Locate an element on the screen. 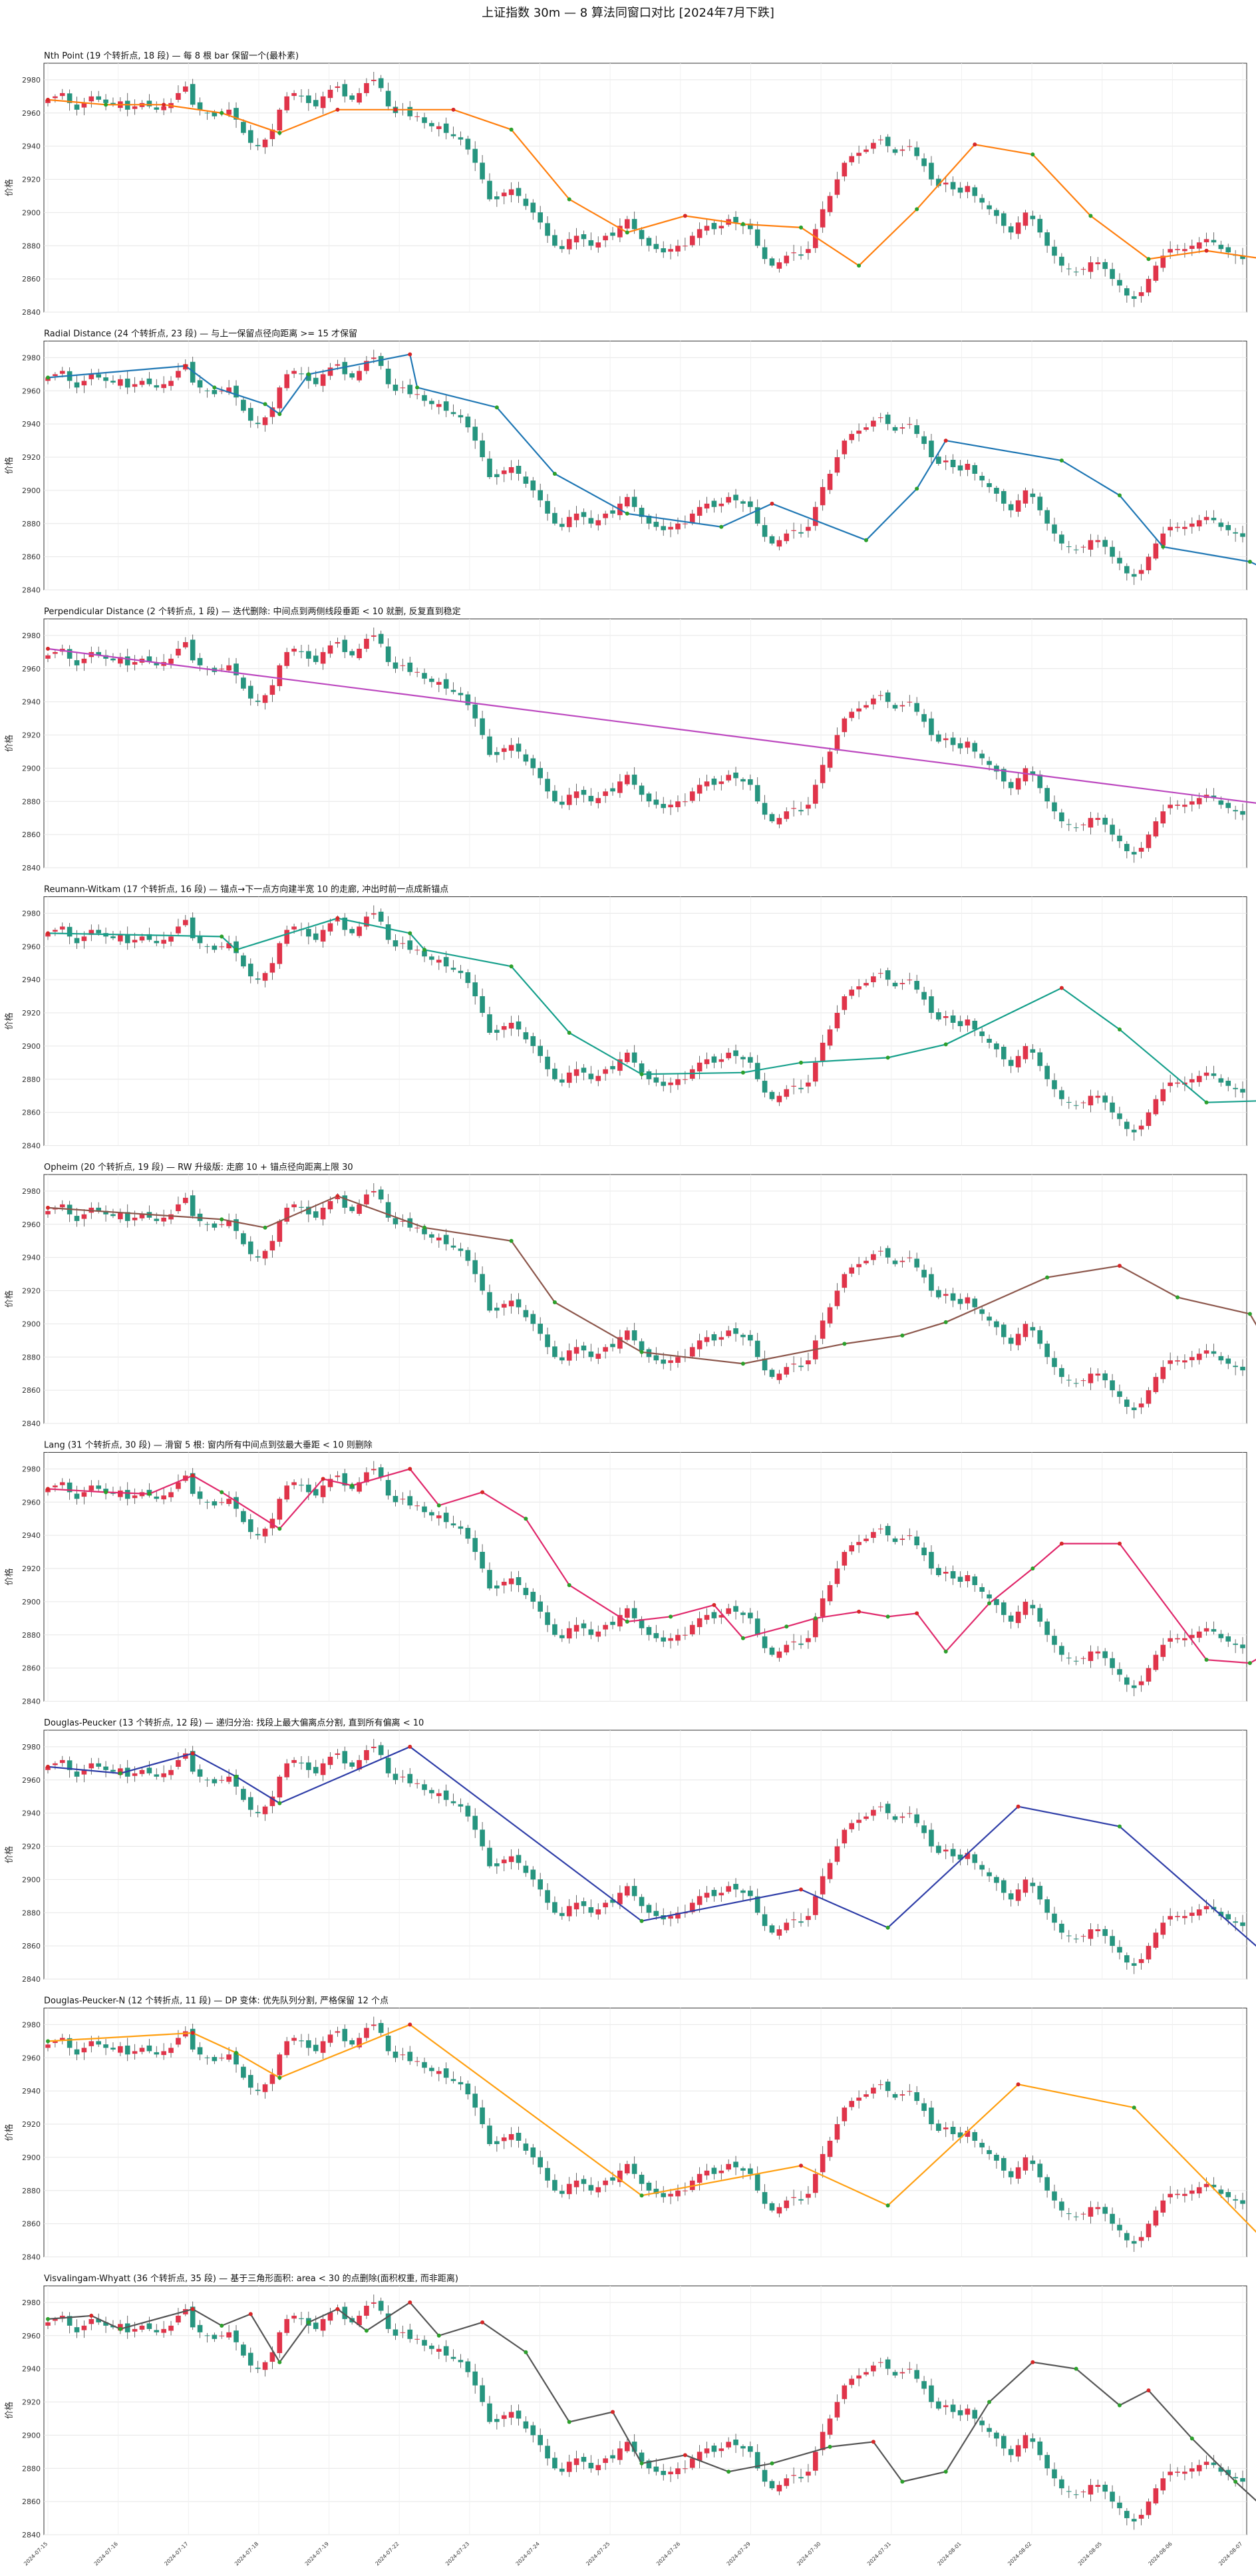 The width and height of the screenshot is (1256, 2576). x-tick-label: 2024-07-15 is located at coordinates (36, 2554).